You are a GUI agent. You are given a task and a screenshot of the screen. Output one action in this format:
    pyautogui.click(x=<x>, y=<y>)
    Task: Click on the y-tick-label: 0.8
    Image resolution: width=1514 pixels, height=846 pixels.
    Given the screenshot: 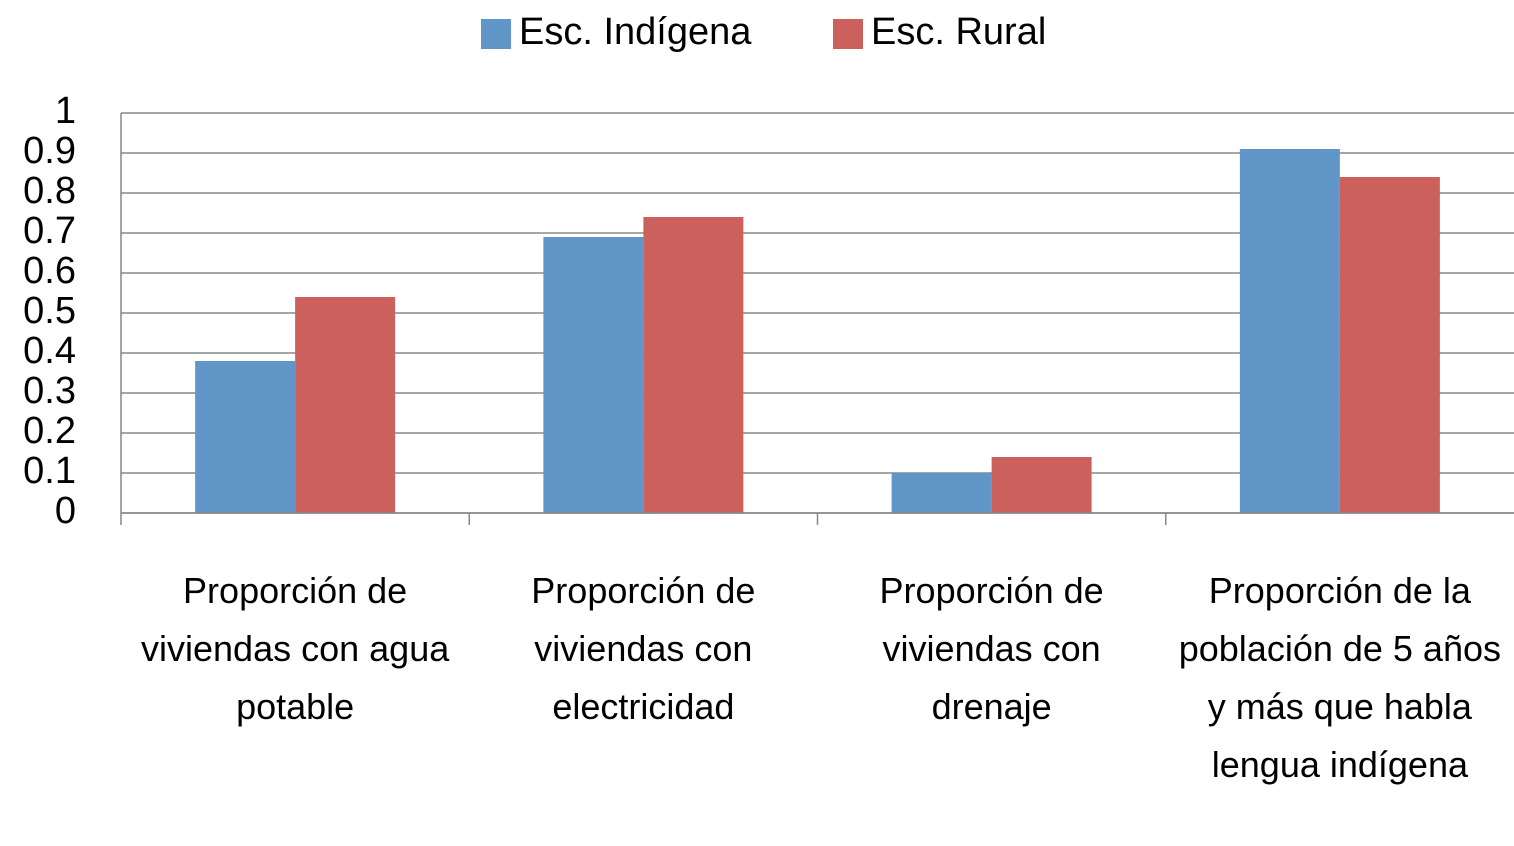 What is the action you would take?
    pyautogui.click(x=49, y=191)
    